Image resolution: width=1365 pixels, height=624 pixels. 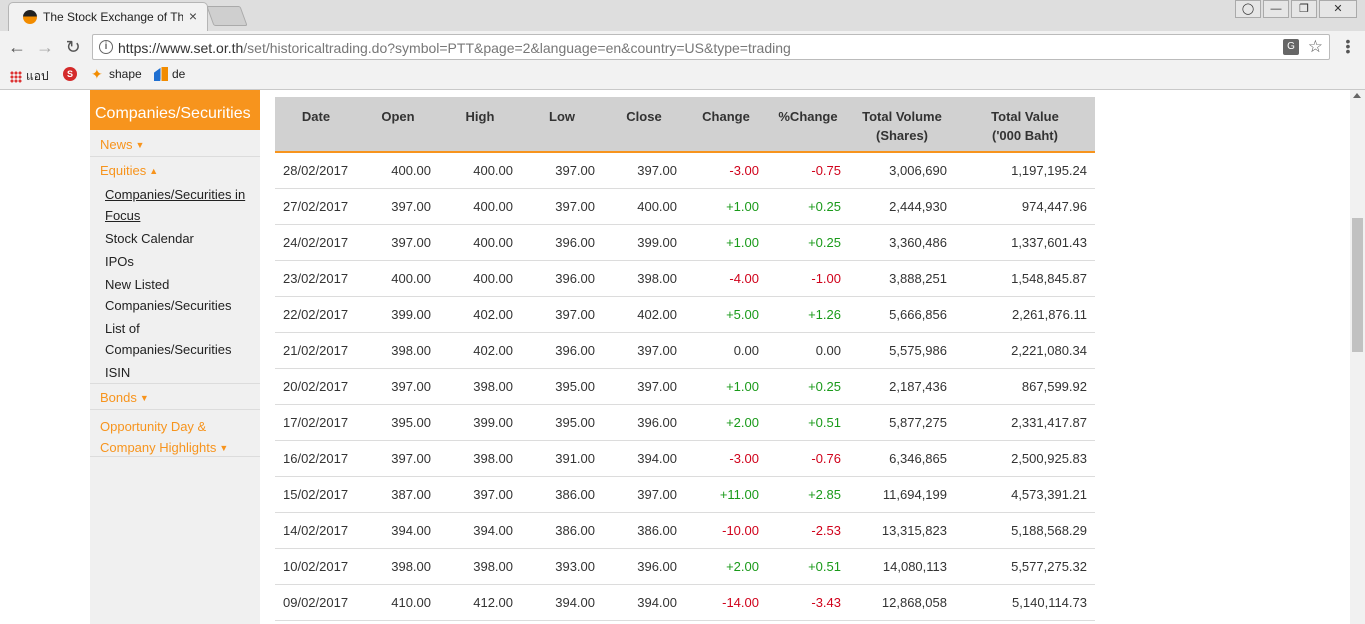 I want to click on chrome-menu-icon: • • •, so click(x=1348, y=46).